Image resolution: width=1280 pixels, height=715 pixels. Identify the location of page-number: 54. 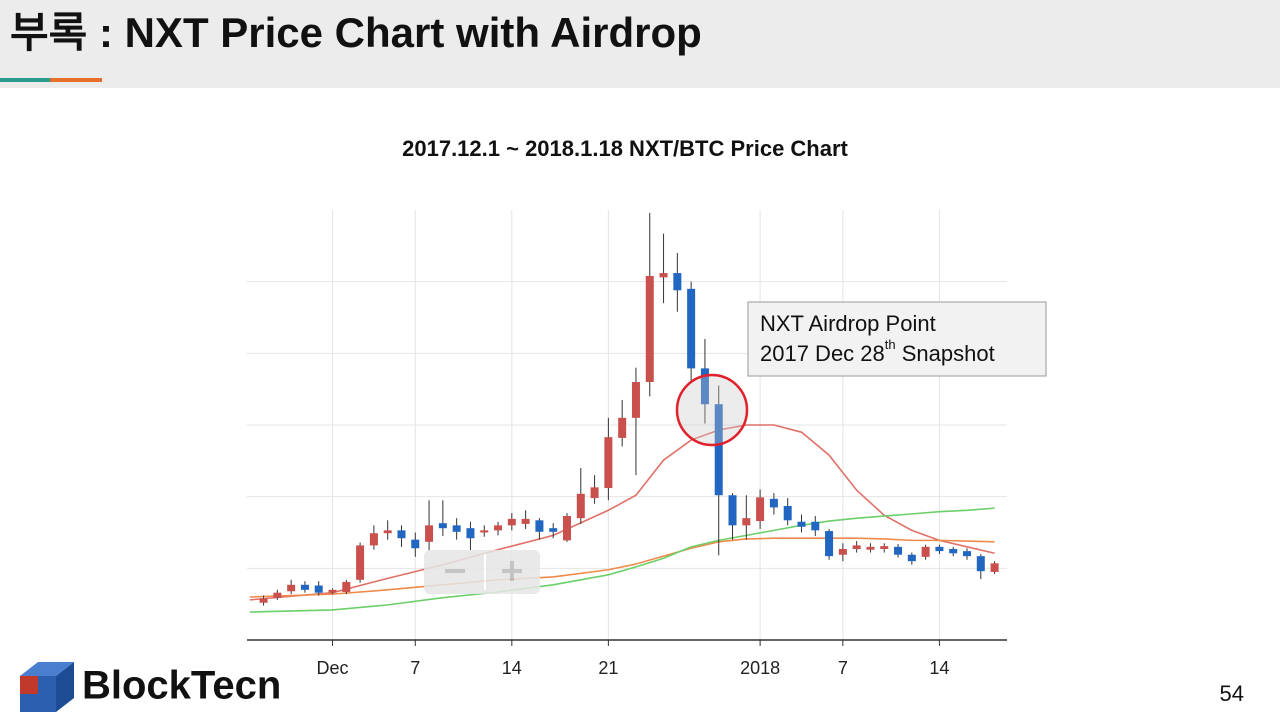
(1232, 693).